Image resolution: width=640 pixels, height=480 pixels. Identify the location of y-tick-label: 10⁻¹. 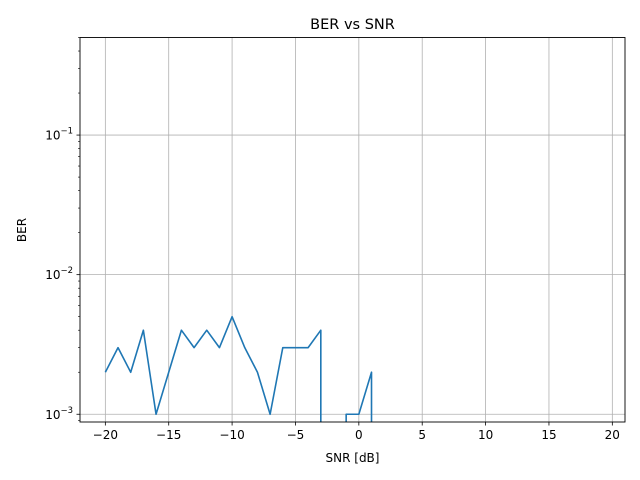
(59, 135).